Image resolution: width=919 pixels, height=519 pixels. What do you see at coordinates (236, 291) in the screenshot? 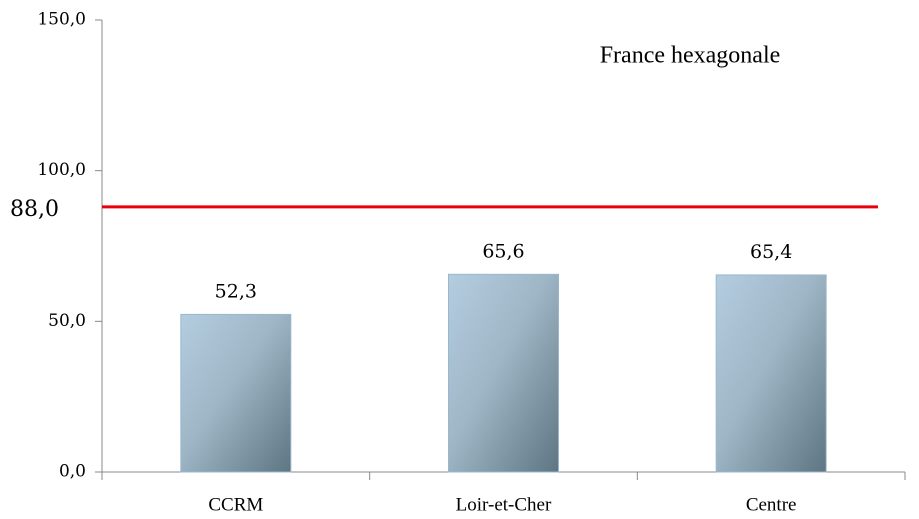
I see `data-label: 52,3` at bounding box center [236, 291].